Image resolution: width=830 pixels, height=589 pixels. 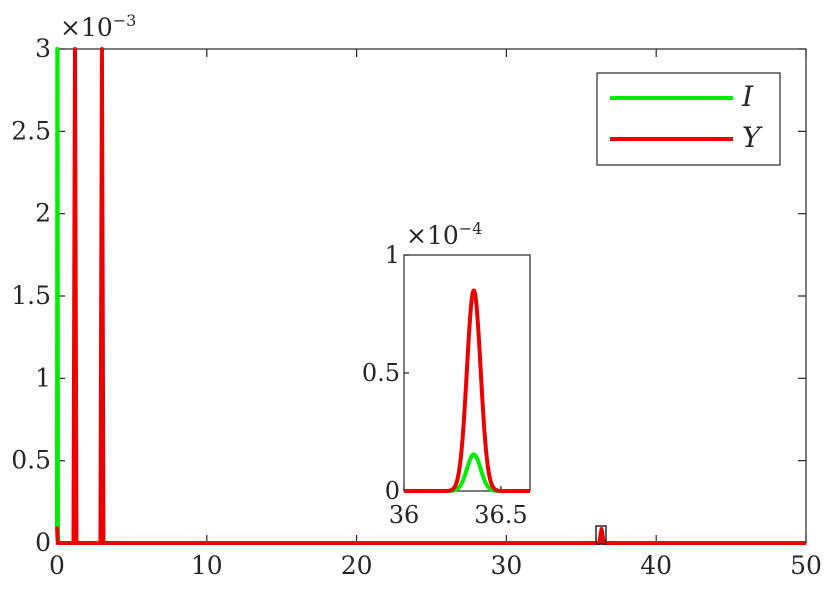 What do you see at coordinates (752, 137) in the screenshot?
I see `legend-label-y: Y` at bounding box center [752, 137].